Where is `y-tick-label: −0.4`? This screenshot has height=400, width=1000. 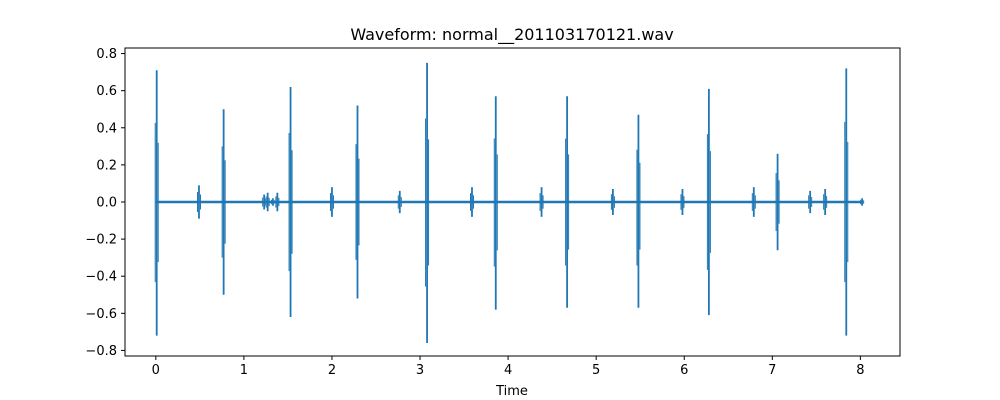
y-tick-label: −0.4 is located at coordinates (101, 277).